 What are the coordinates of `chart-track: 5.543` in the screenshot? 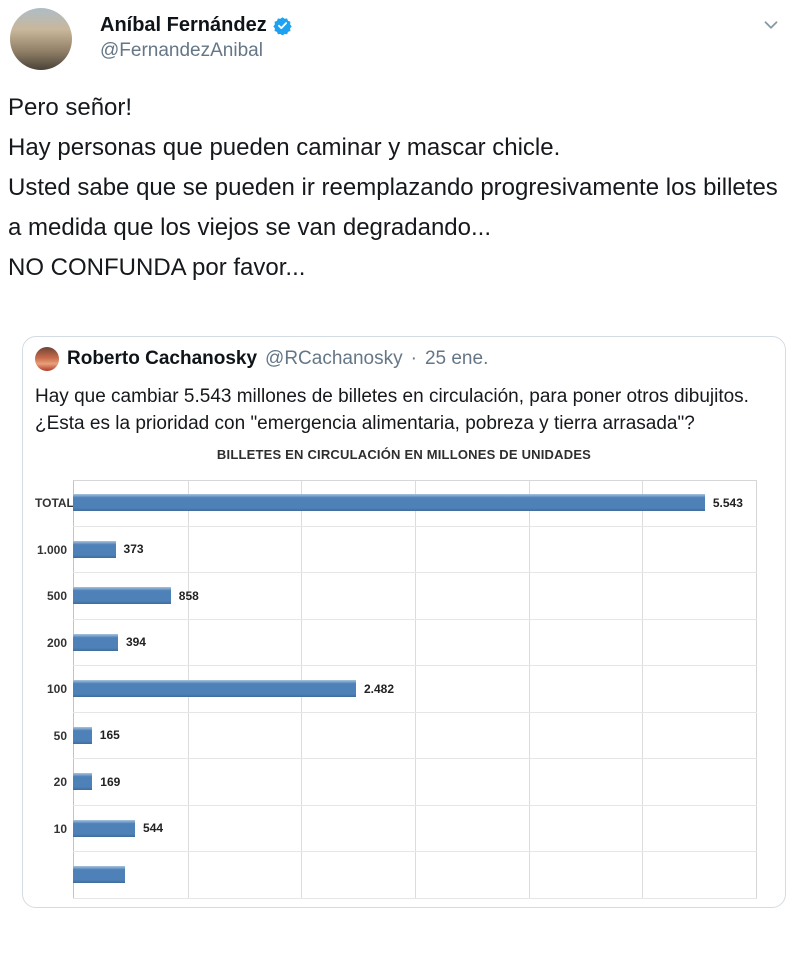 It's located at (415, 503).